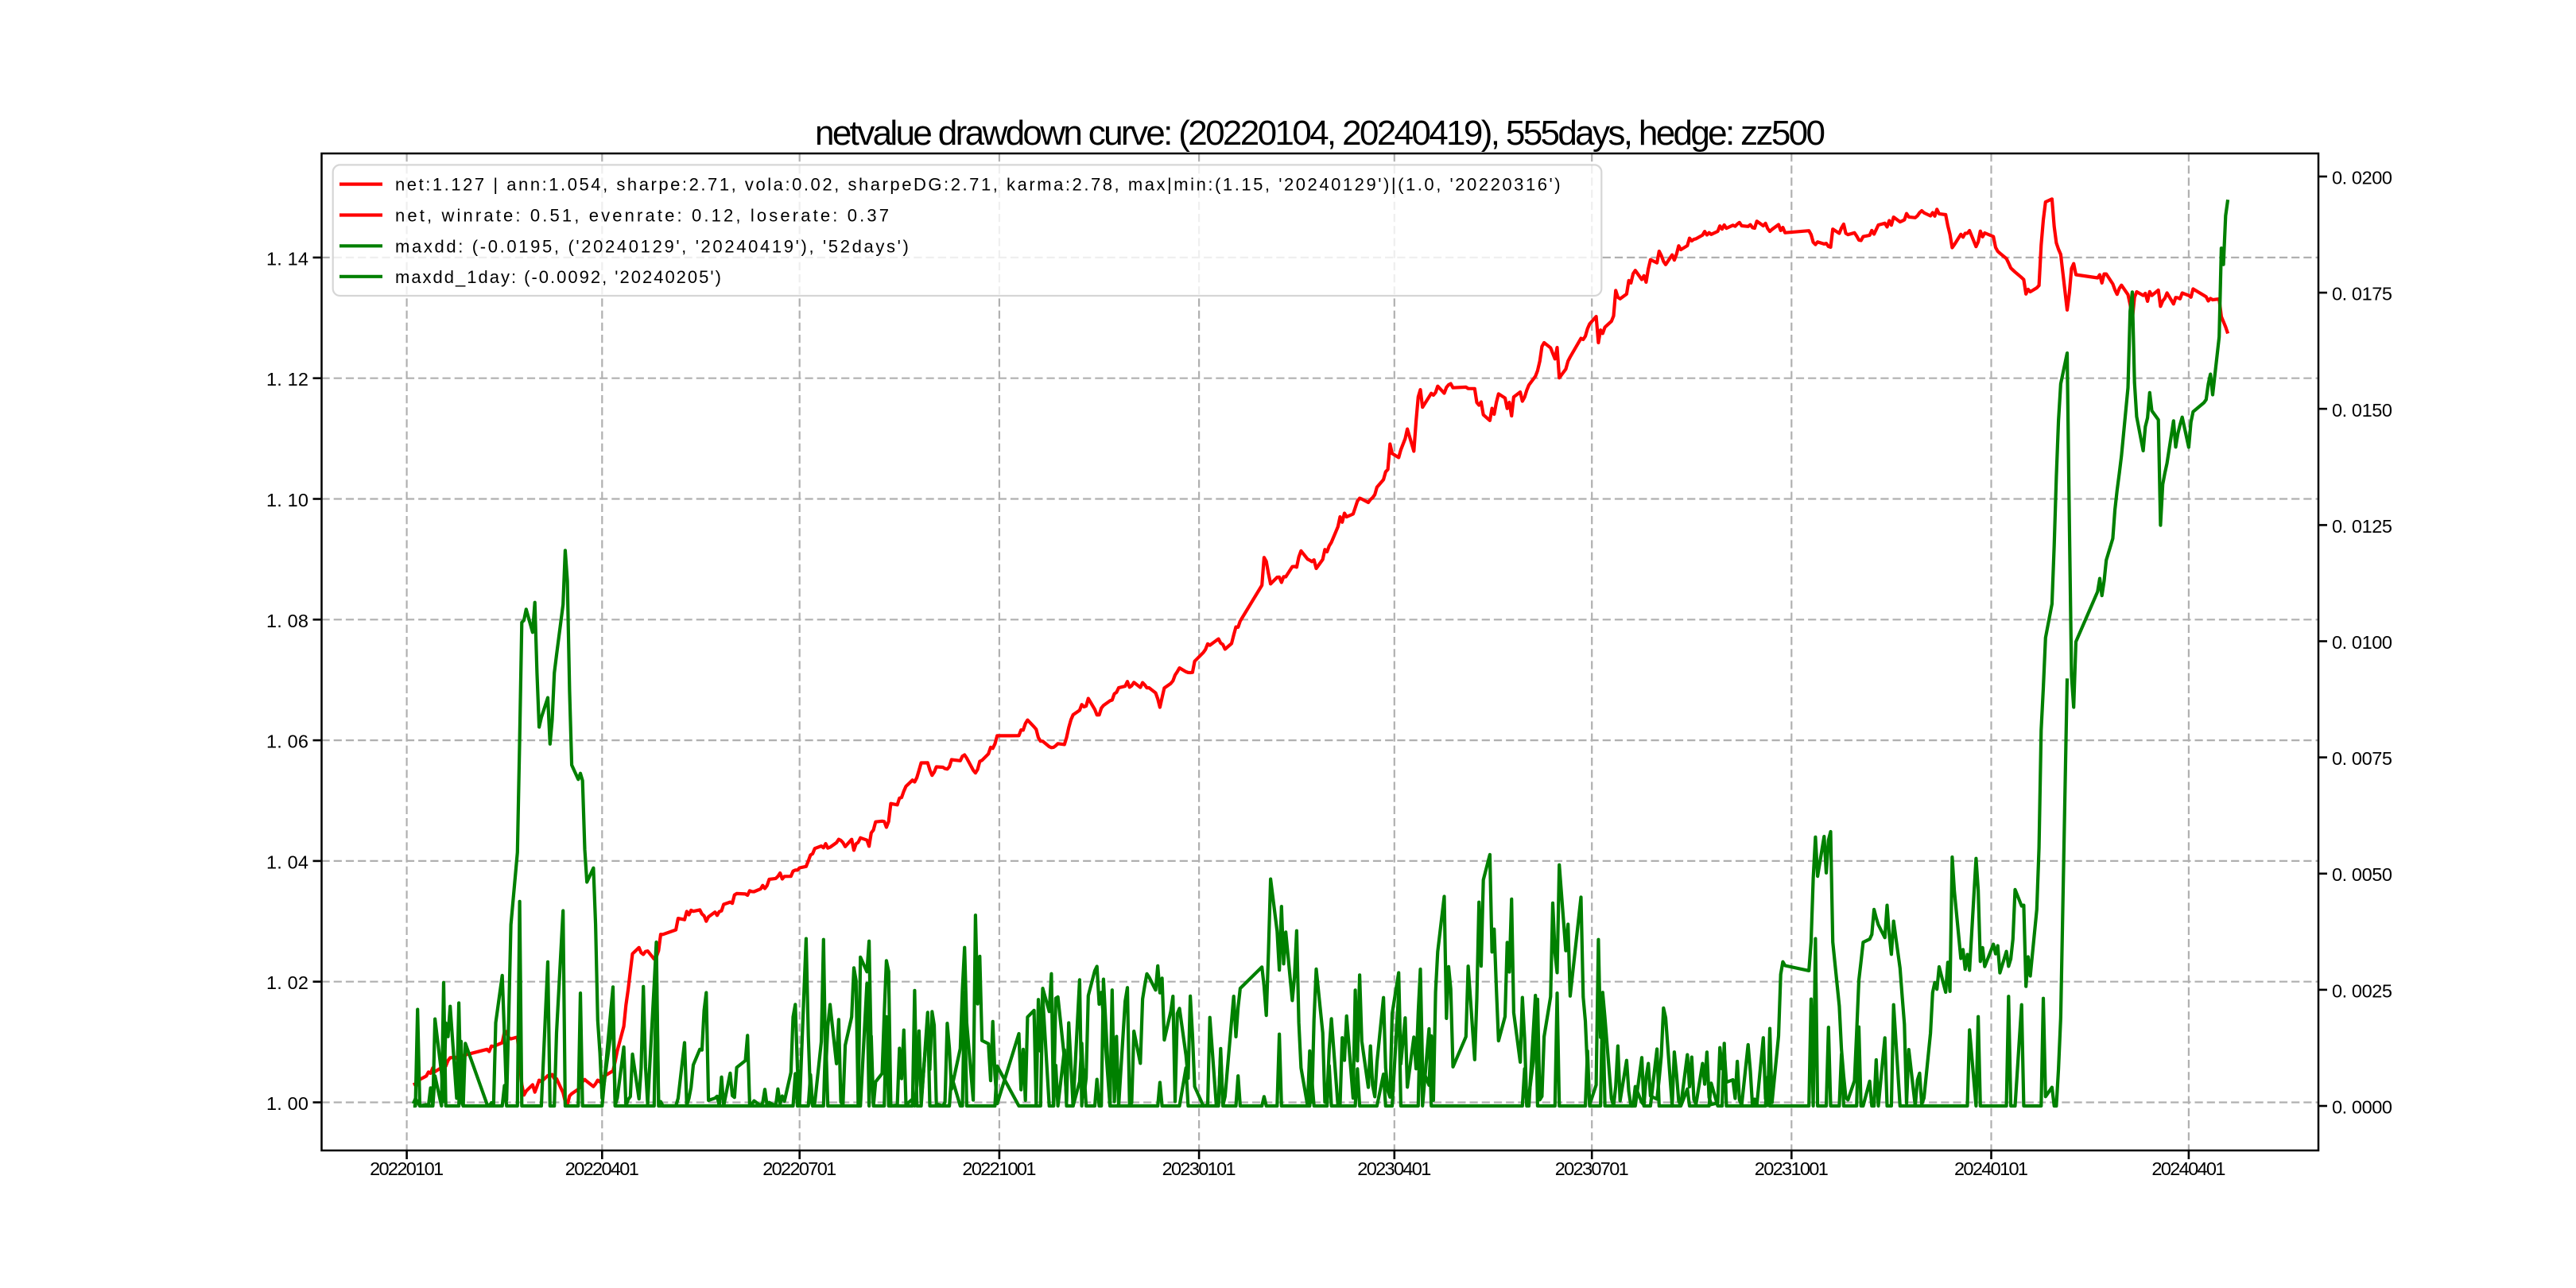 Image resolution: width=2576 pixels, height=1288 pixels. What do you see at coordinates (287, 500) in the screenshot?
I see `svg-text: 1. 10` at bounding box center [287, 500].